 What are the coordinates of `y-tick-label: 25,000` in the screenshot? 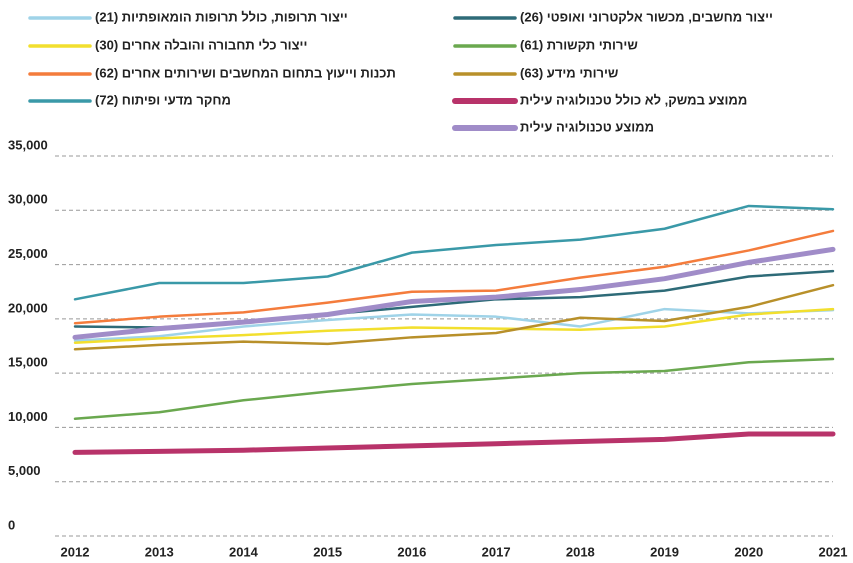 It's located at (28, 253).